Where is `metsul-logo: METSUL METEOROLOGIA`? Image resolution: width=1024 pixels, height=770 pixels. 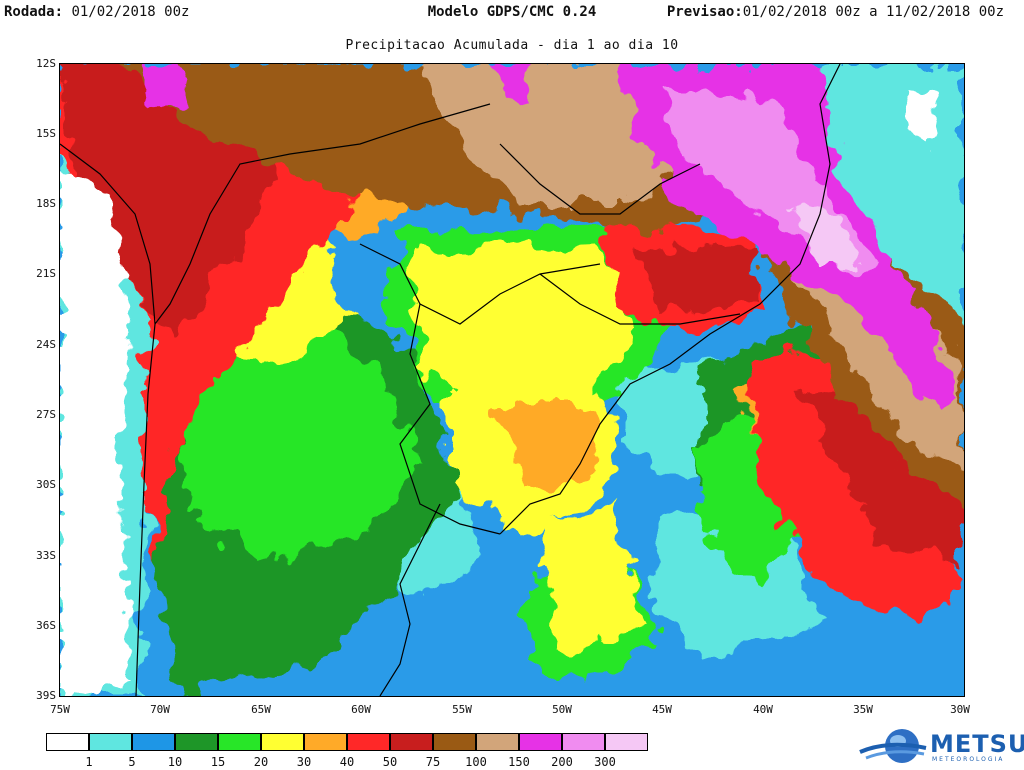 metsul-logo: METSUL METEOROLOGIA is located at coordinates (941, 746).